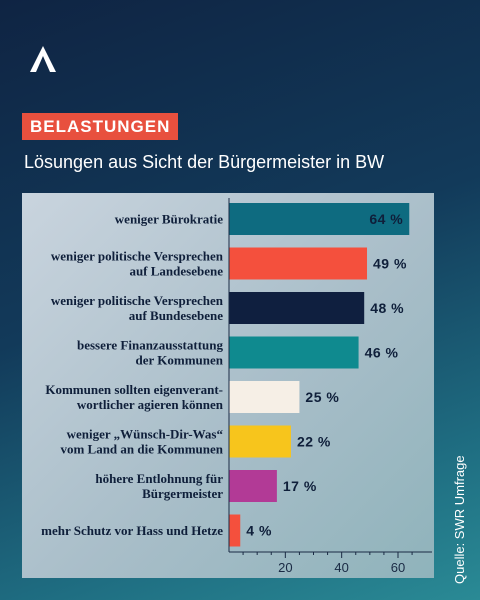 This screenshot has height=600, width=480. What do you see at coordinates (169, 219) in the screenshot?
I see `category-label-1: weniger Bürokratie` at bounding box center [169, 219].